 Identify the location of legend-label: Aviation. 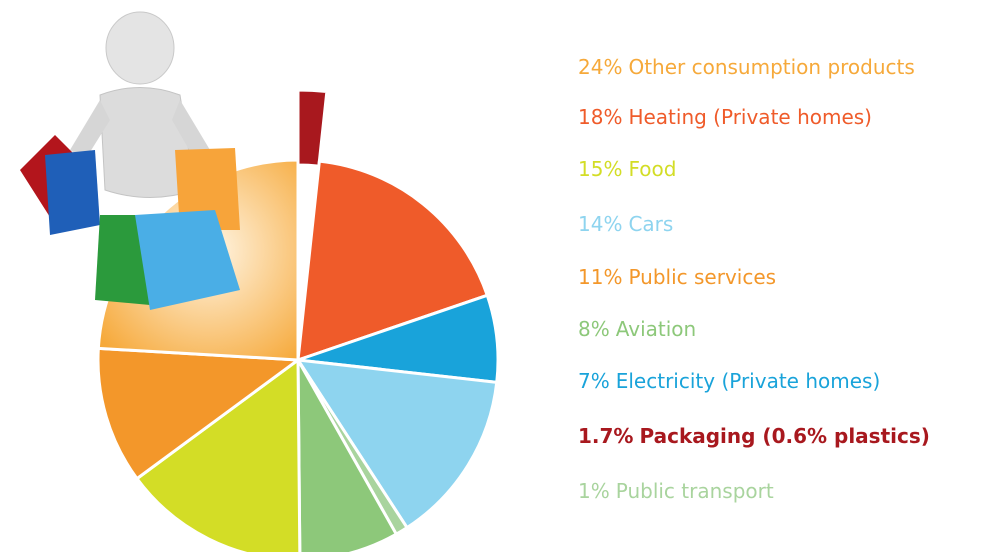
(656, 329).